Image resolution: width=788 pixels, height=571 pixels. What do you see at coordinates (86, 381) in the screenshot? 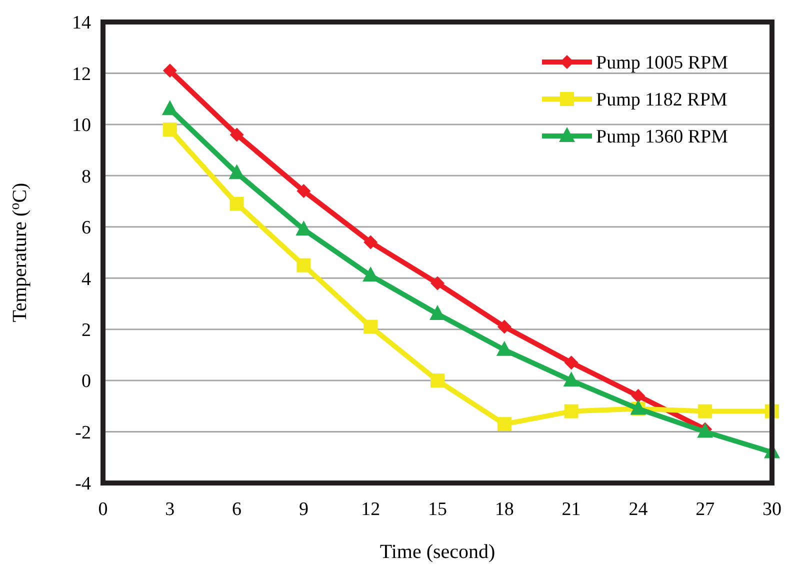
I see `y-tick-label: 0` at bounding box center [86, 381].